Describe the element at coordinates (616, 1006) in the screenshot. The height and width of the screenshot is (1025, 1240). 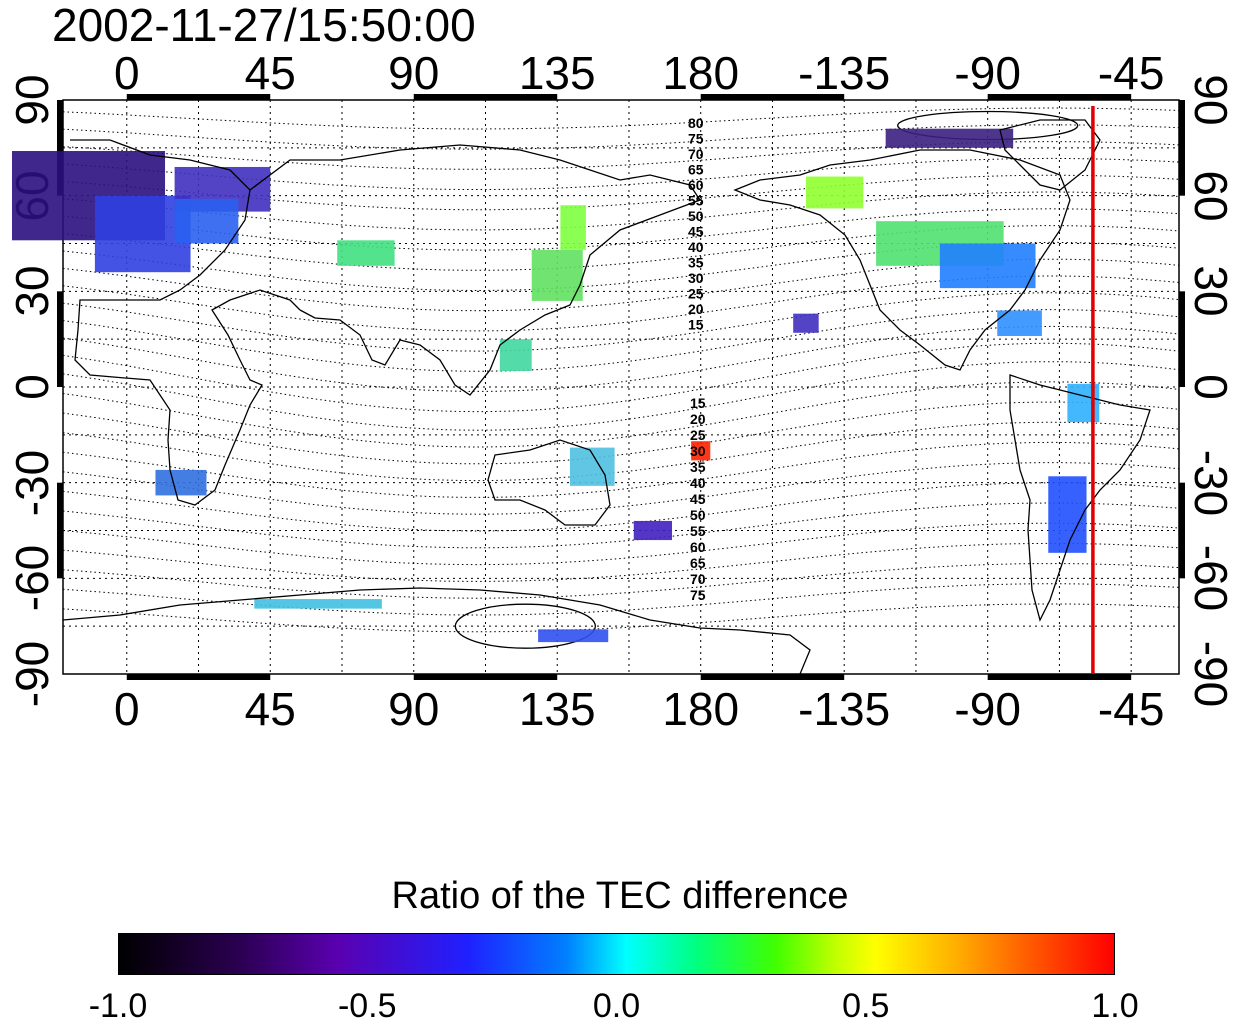
I see `colorbar-tick-label: 0.0` at that location.